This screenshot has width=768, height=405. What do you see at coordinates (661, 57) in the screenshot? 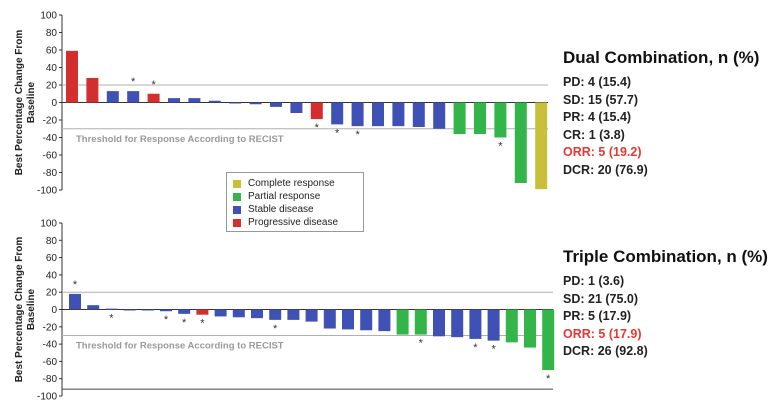
I see `dual-combination-heading: Dual Combination, n (%)` at bounding box center [661, 57].